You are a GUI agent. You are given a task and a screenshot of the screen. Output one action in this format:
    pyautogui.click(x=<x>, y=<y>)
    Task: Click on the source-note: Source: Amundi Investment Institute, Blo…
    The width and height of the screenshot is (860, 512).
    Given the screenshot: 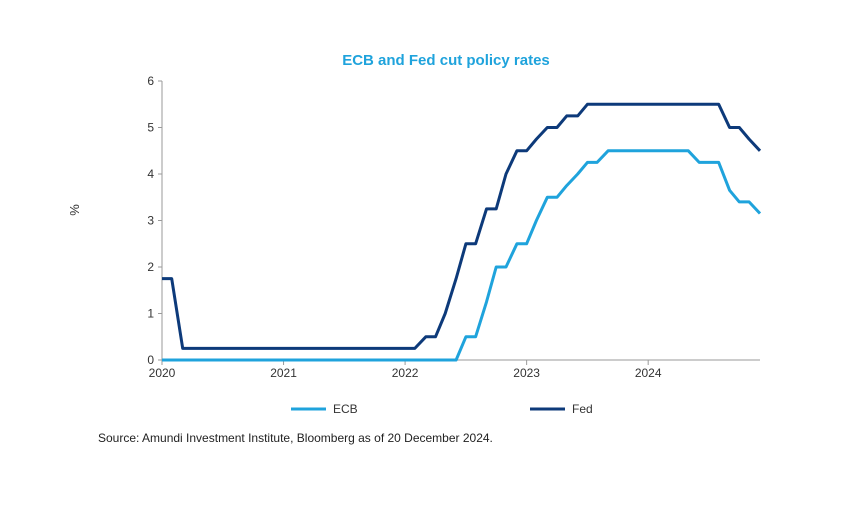 What is the action you would take?
    pyautogui.click(x=295, y=438)
    